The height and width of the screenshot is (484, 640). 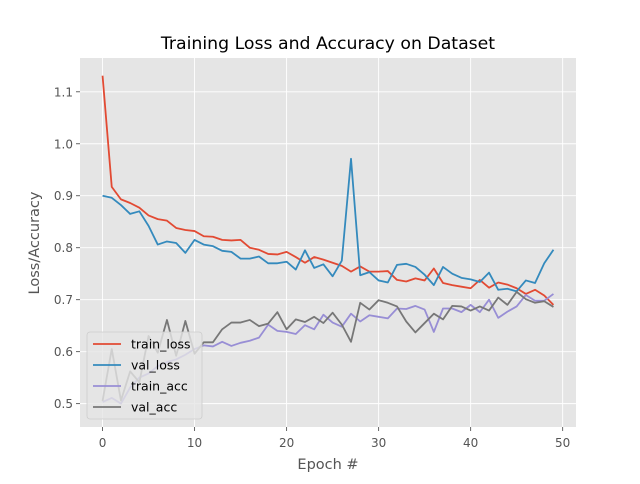 What do you see at coordinates (286, 443) in the screenshot?
I see `x-tick-label: 20` at bounding box center [286, 443].